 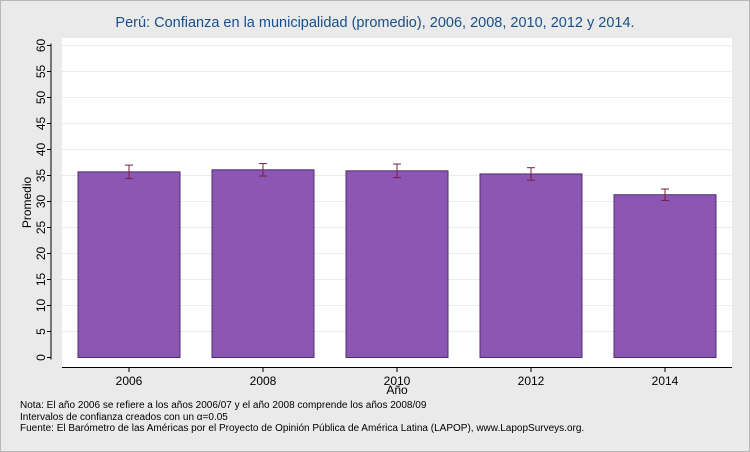 I want to click on y-tick-label: 0, so click(x=41, y=357).